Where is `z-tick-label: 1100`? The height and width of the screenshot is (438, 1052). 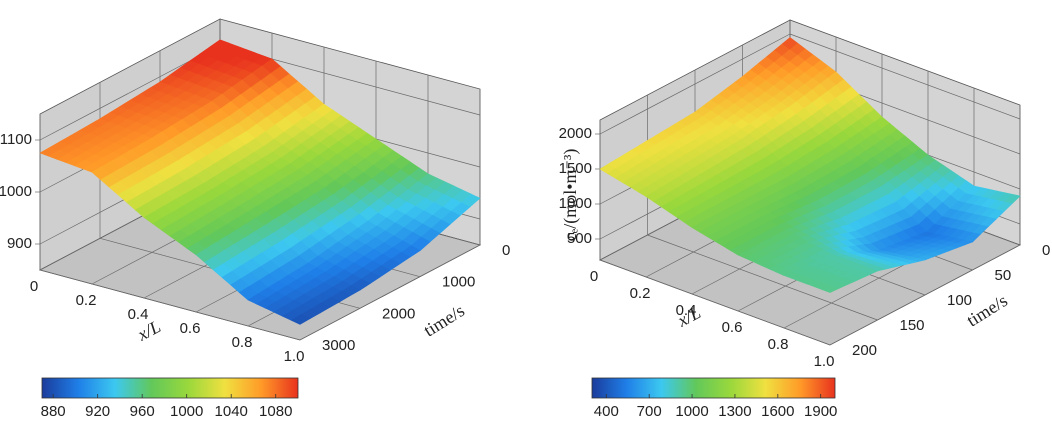
z-tick-label: 1100 is located at coordinates (16, 139).